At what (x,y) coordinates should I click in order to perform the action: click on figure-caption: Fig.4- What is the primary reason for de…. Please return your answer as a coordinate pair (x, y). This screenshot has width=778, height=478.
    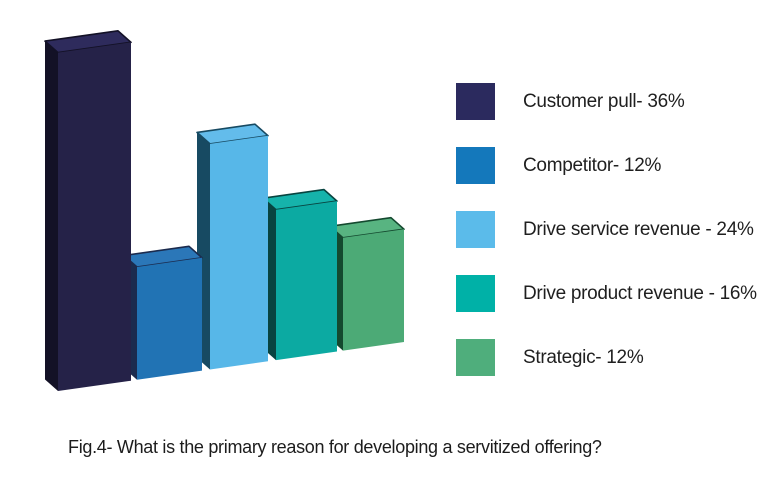
    Looking at the image, I should click on (335, 447).